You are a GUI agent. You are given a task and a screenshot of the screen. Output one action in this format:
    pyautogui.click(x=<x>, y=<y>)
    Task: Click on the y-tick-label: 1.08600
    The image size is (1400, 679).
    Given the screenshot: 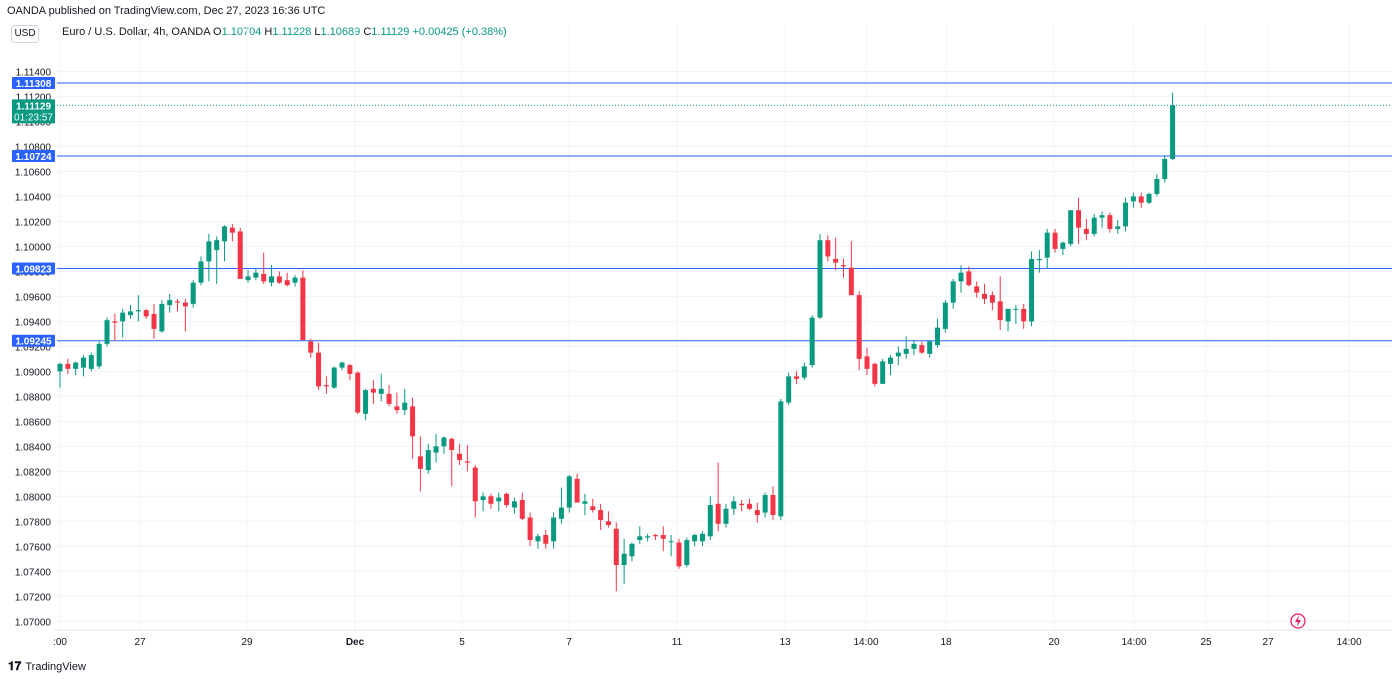 What is the action you would take?
    pyautogui.click(x=33, y=422)
    